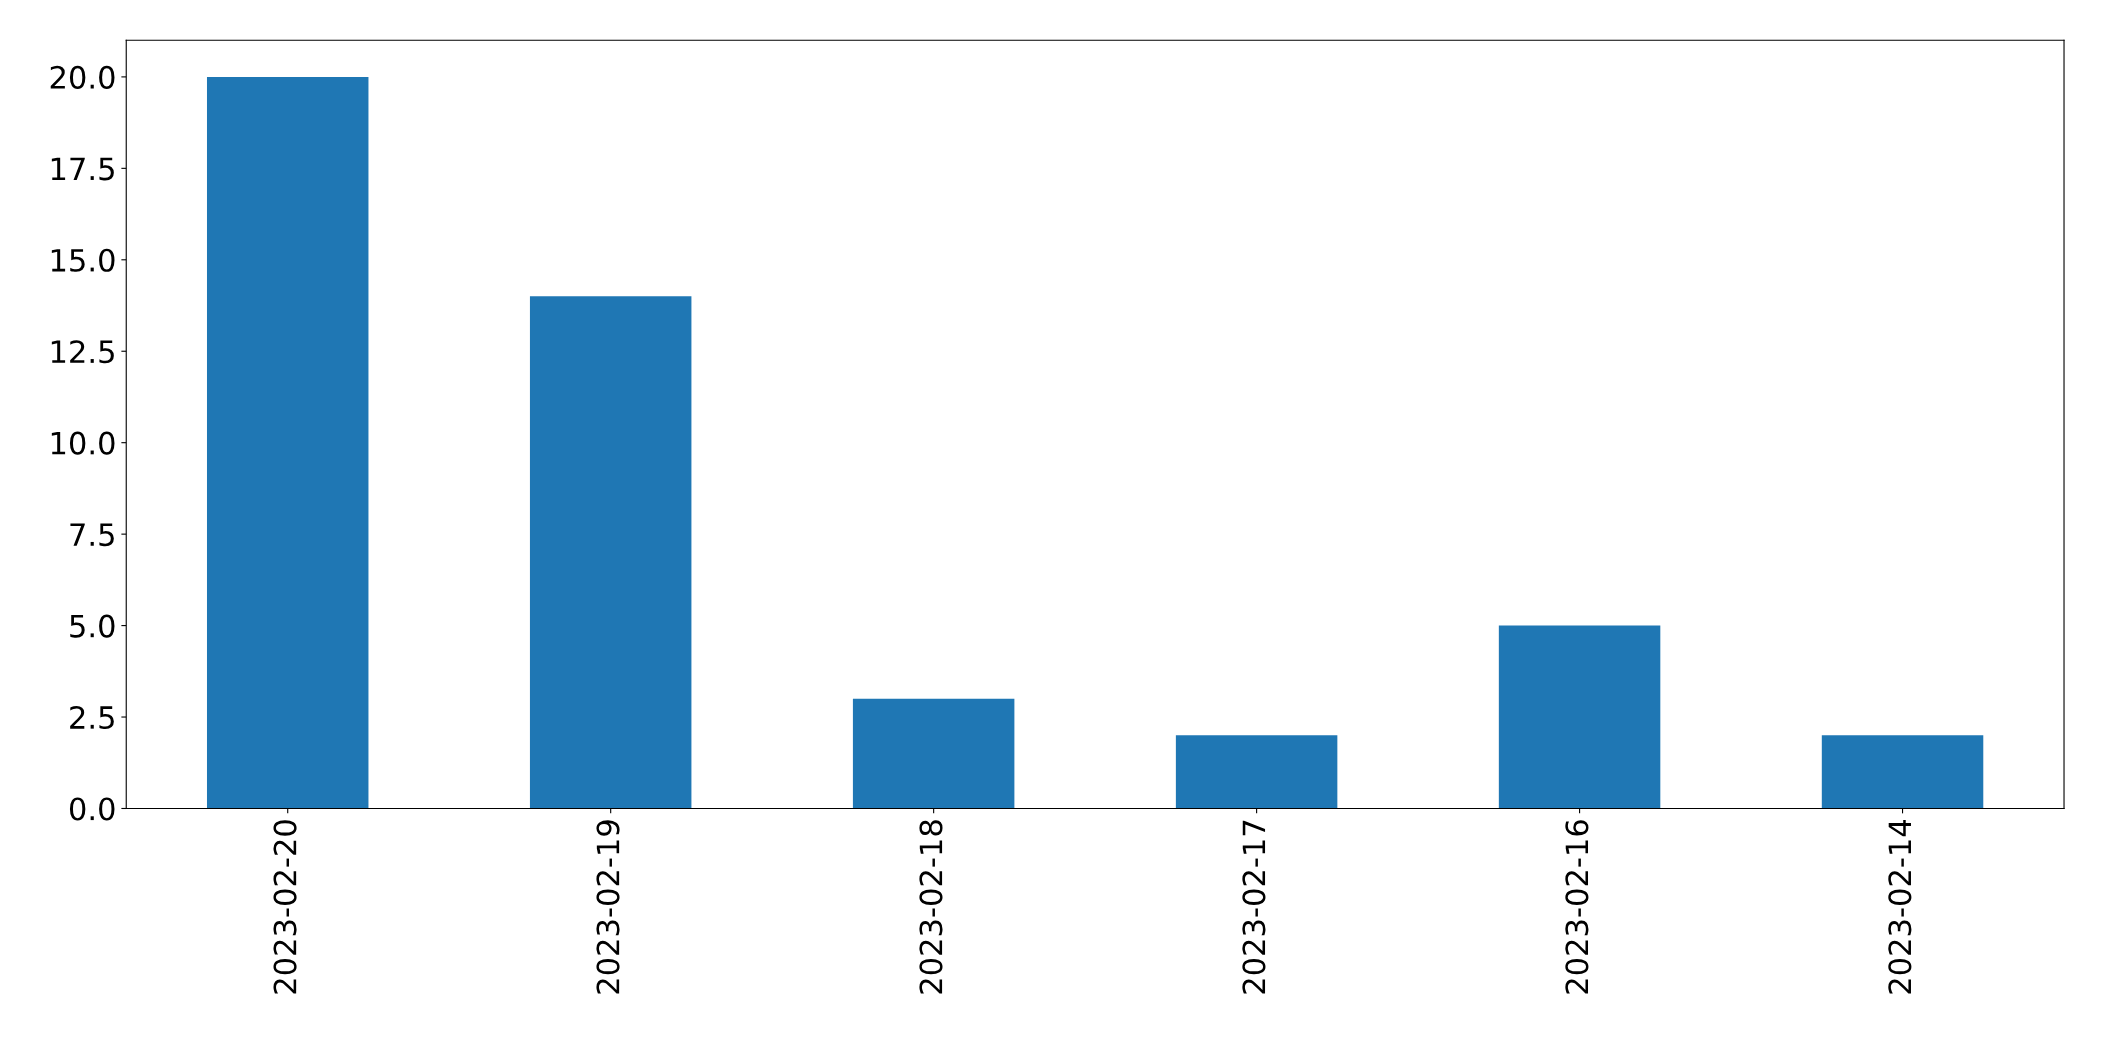 This screenshot has width=2104, height=1061. I want to click on y-tick-label: 10.0, so click(83, 443).